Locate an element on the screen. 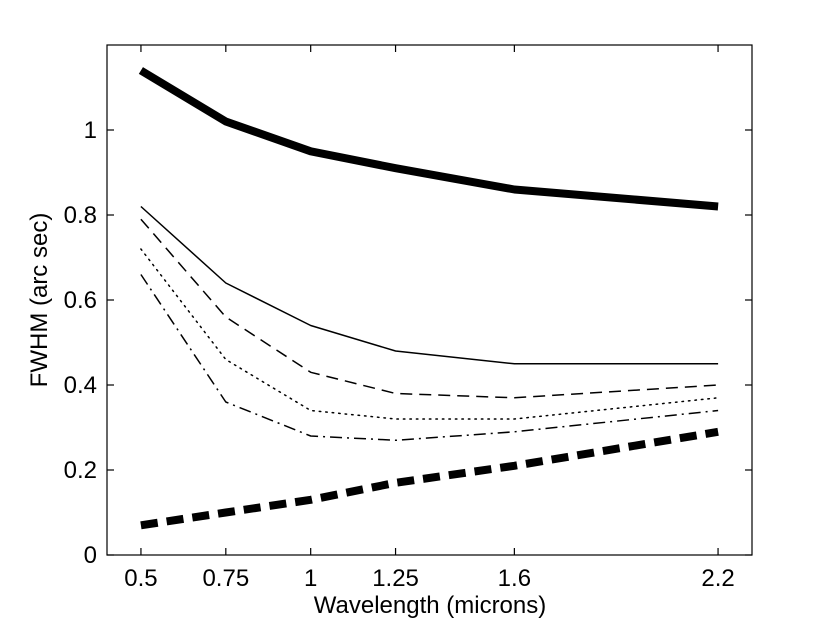 This screenshot has width=830, height=629. x-tick-label: 0.5 is located at coordinates (140, 578).